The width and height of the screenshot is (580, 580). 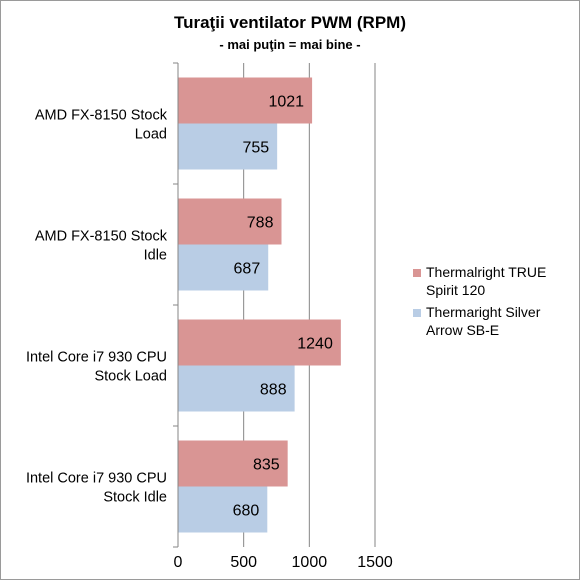 I want to click on category-label: Intel Core i7 930 CPU Stock Idle, so click(x=96, y=488).